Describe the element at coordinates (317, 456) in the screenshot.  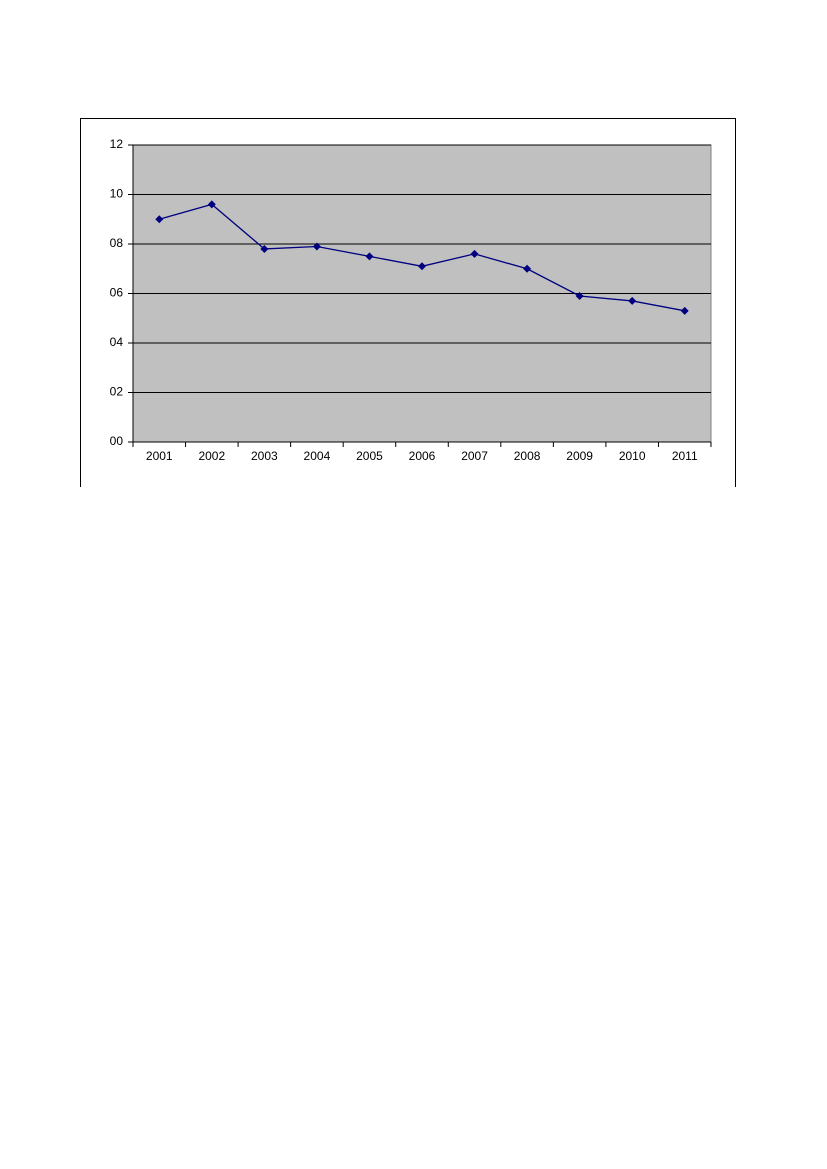
I see `x-tick-label: 2004` at that location.